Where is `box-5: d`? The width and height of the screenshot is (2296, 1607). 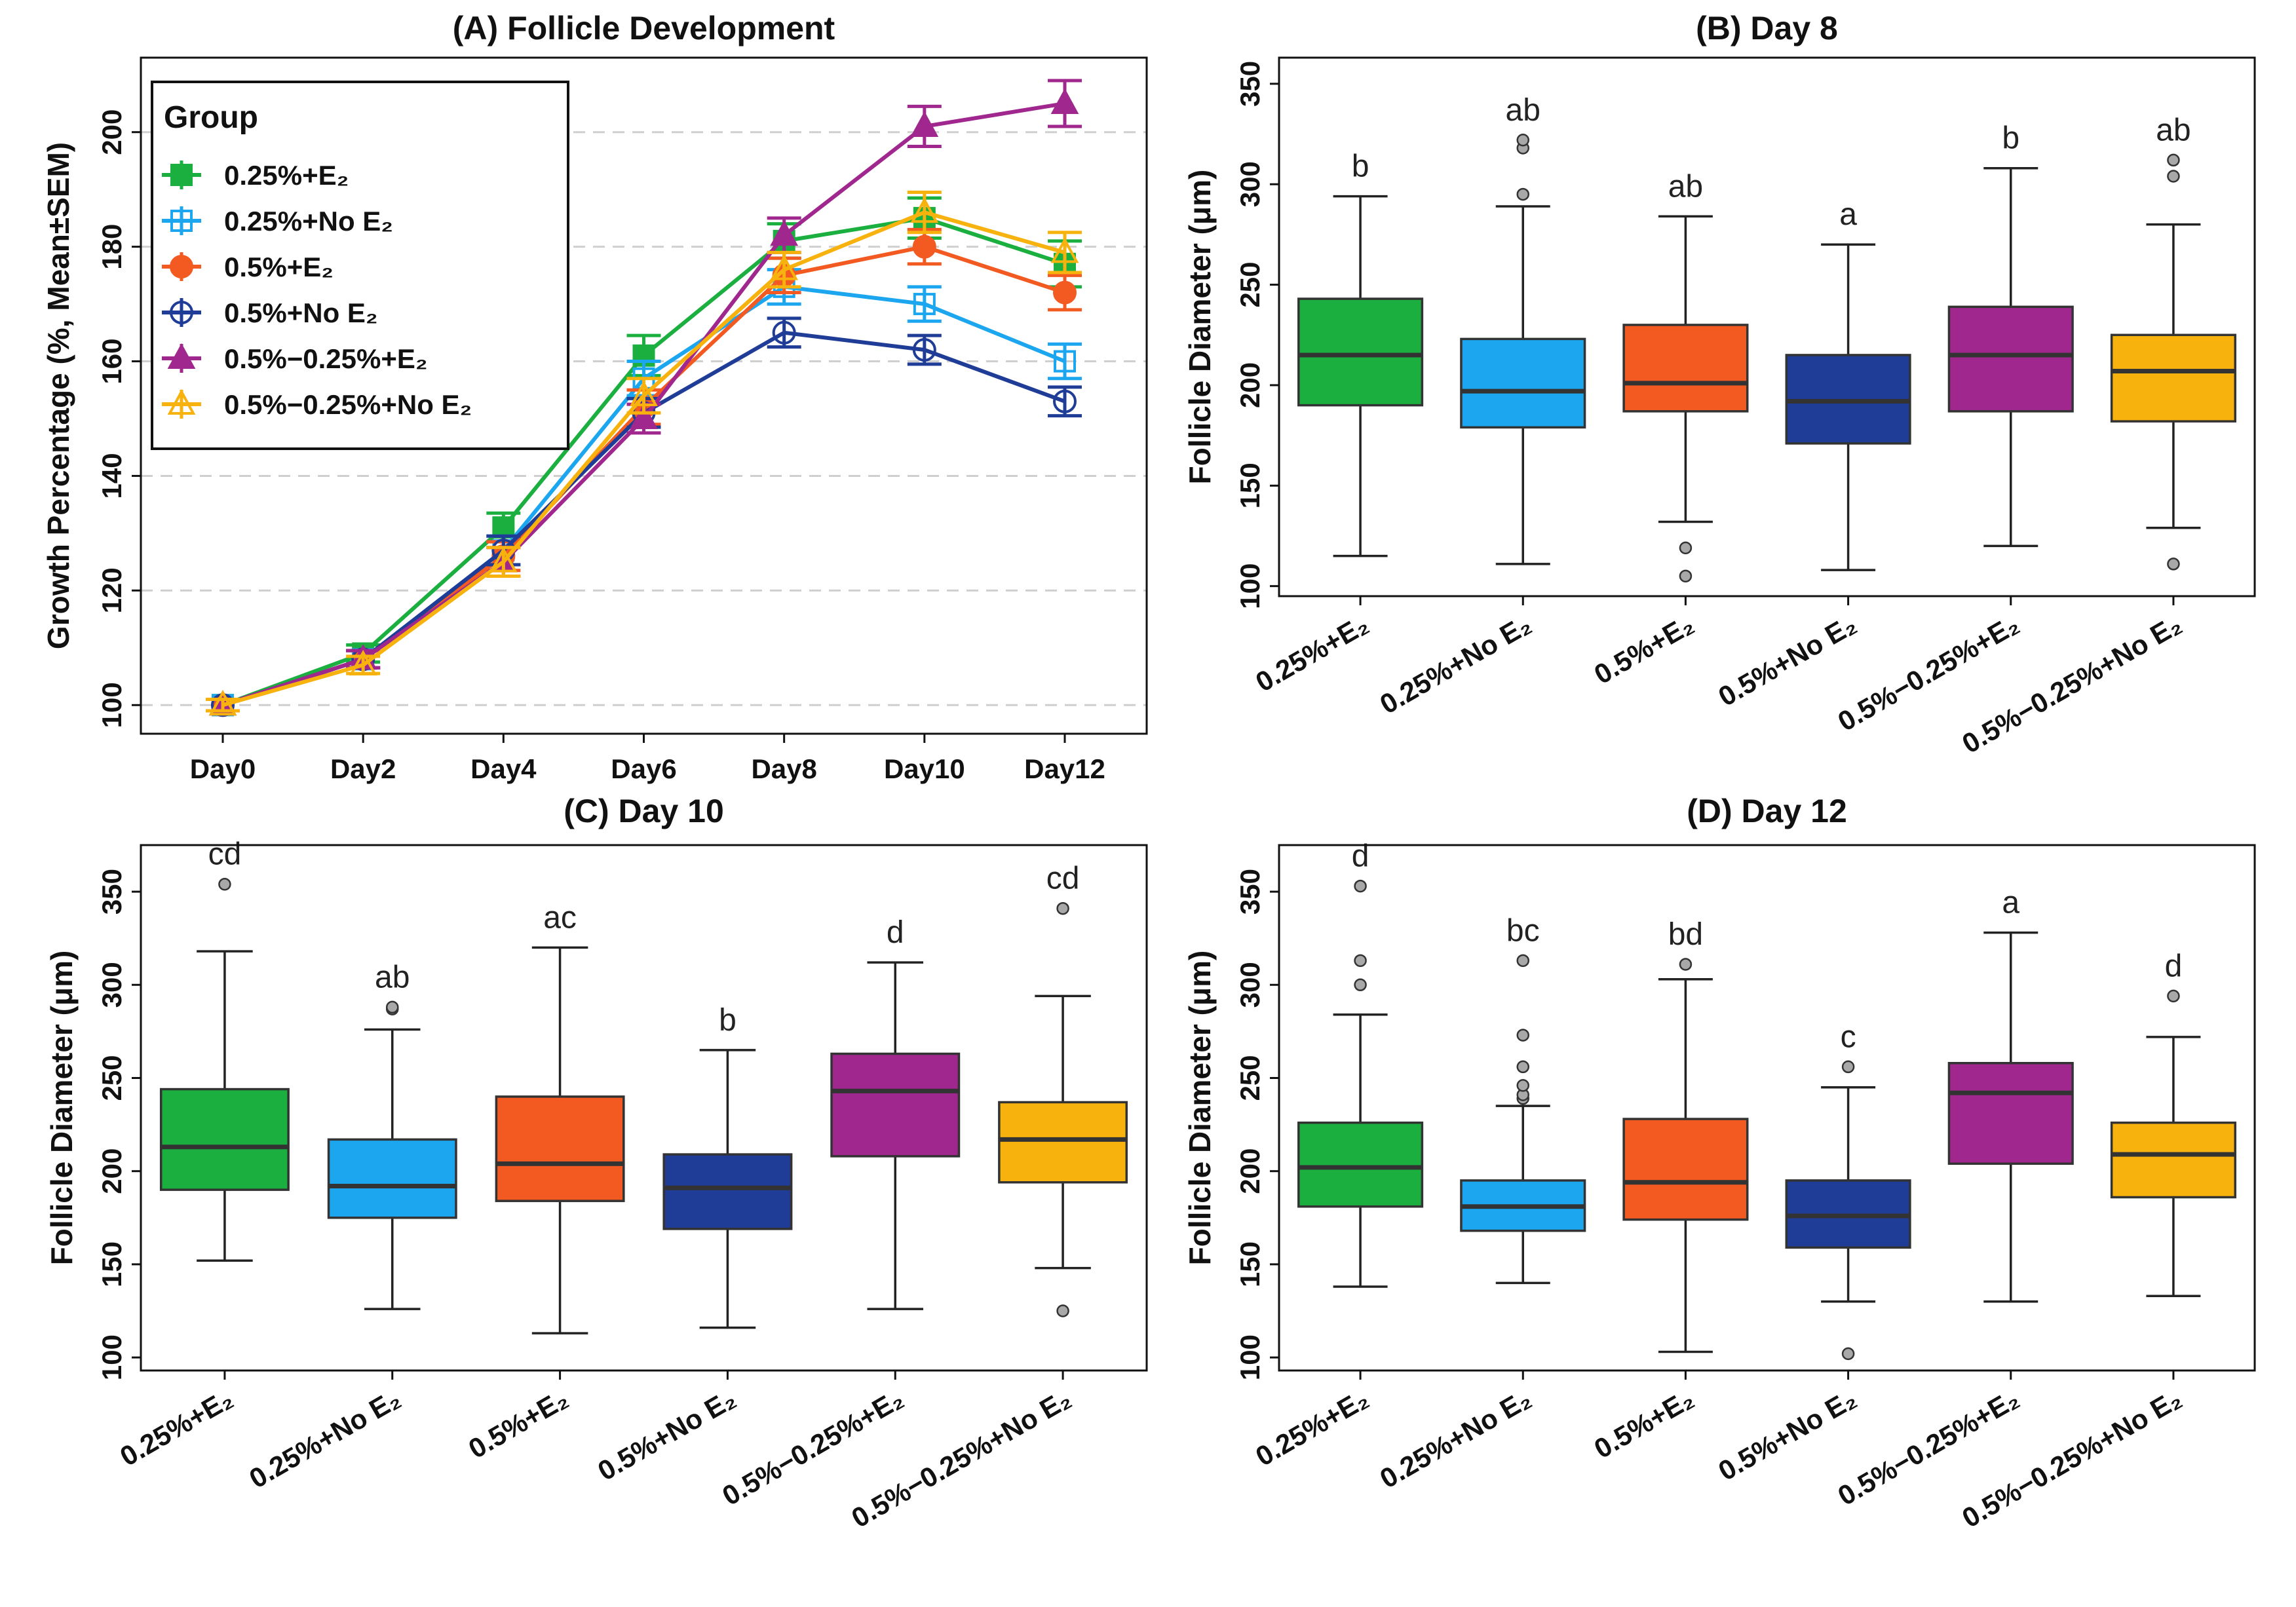 box-5: d is located at coordinates (2173, 1123).